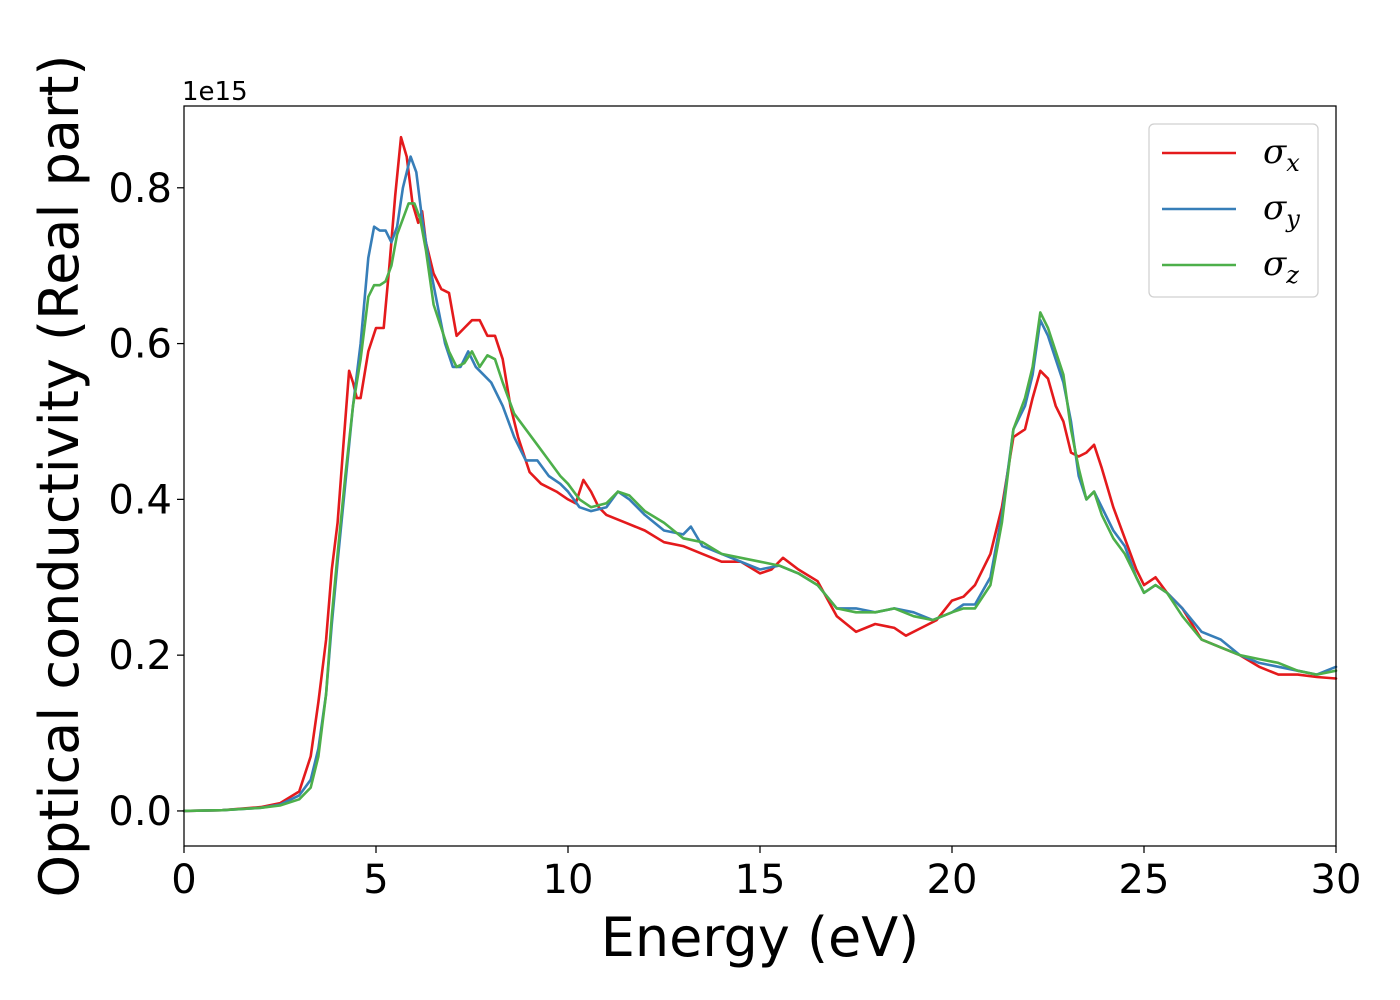 This screenshot has width=1400, height=1000. What do you see at coordinates (140, 500) in the screenshot?
I see `y-tick-label: 0.4` at bounding box center [140, 500].